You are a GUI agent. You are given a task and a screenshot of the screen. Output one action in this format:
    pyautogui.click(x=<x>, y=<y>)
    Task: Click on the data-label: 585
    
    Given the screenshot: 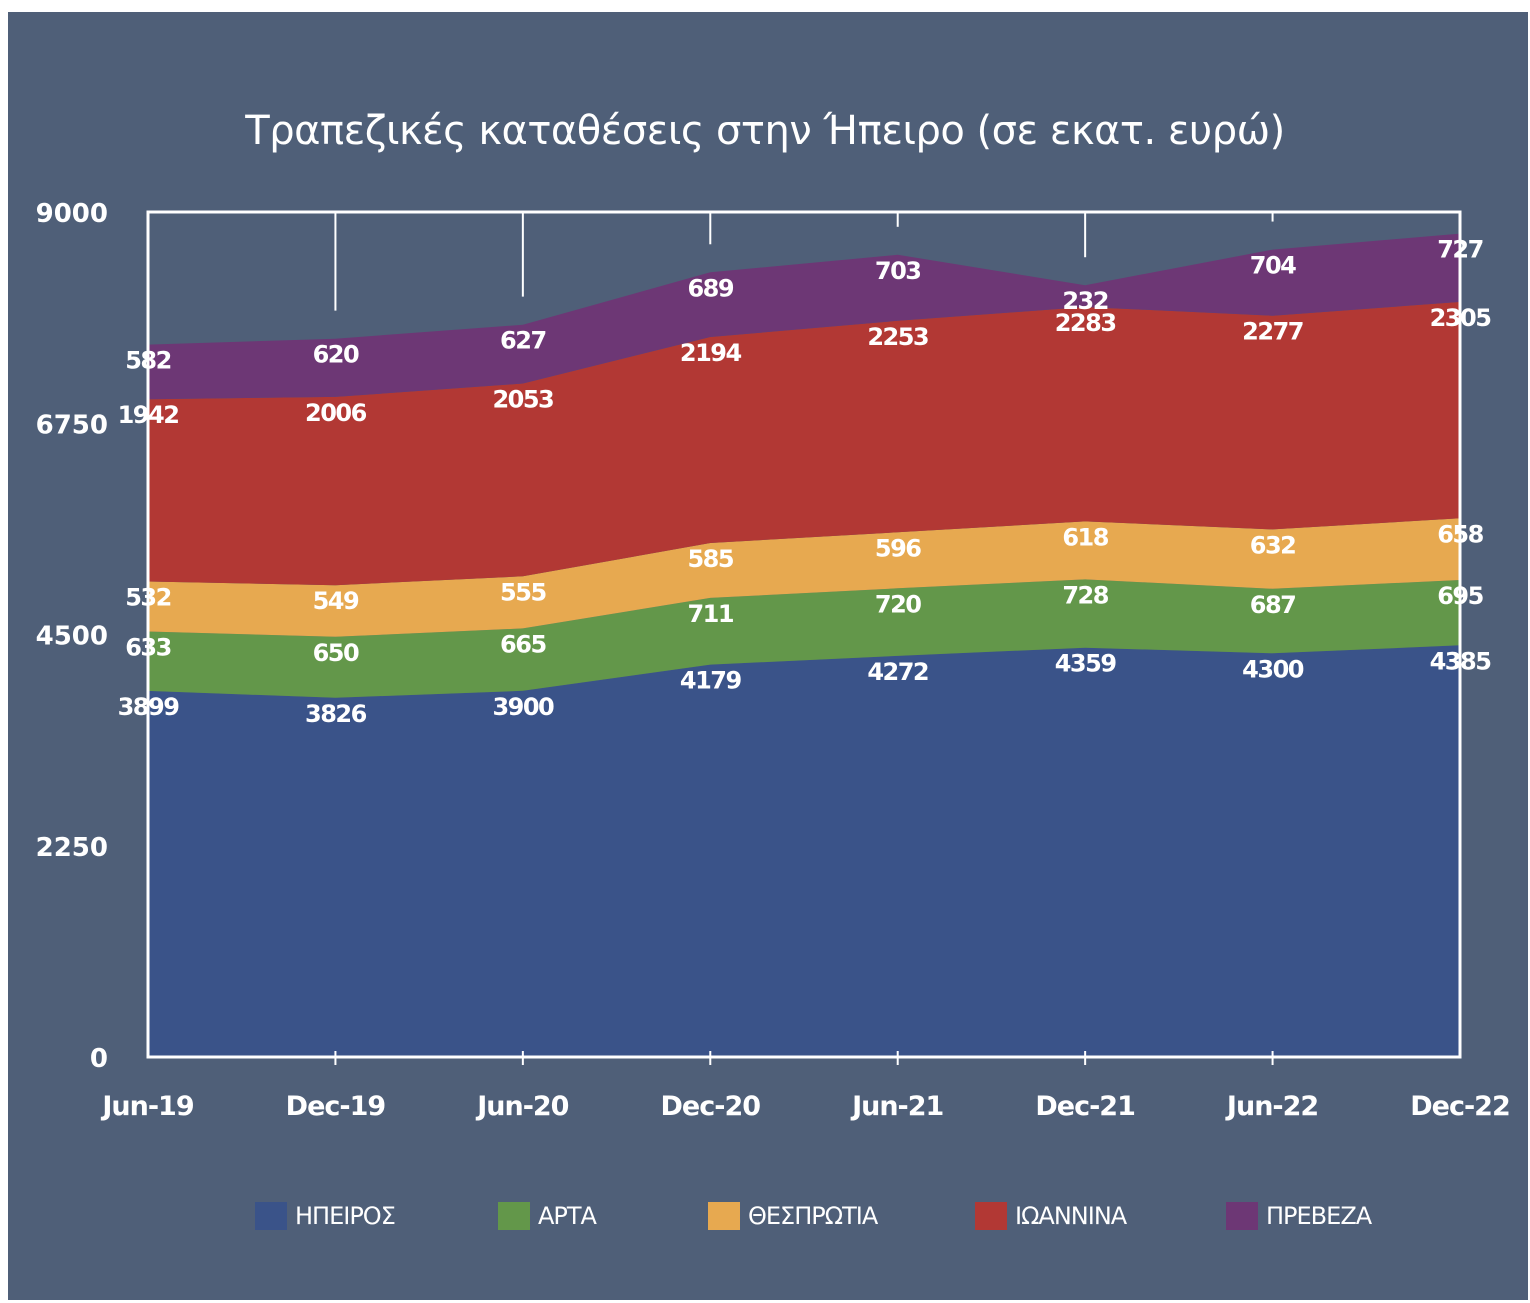 What is the action you would take?
    pyautogui.click(x=710, y=559)
    